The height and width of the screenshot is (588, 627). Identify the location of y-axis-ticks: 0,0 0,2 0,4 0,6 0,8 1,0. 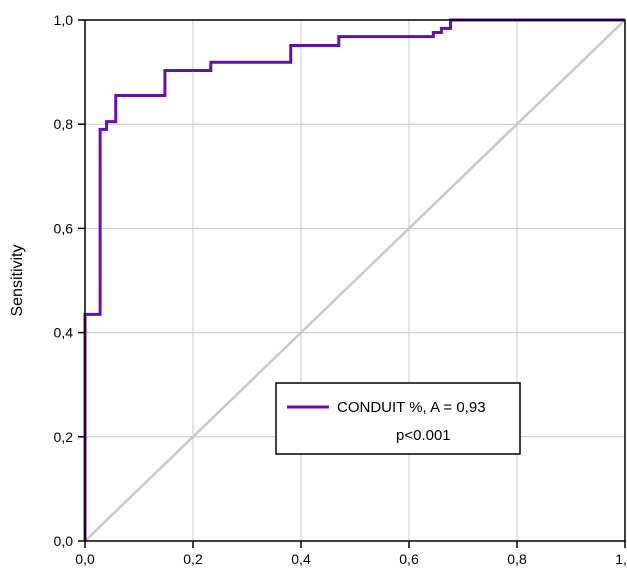
(69, 280).